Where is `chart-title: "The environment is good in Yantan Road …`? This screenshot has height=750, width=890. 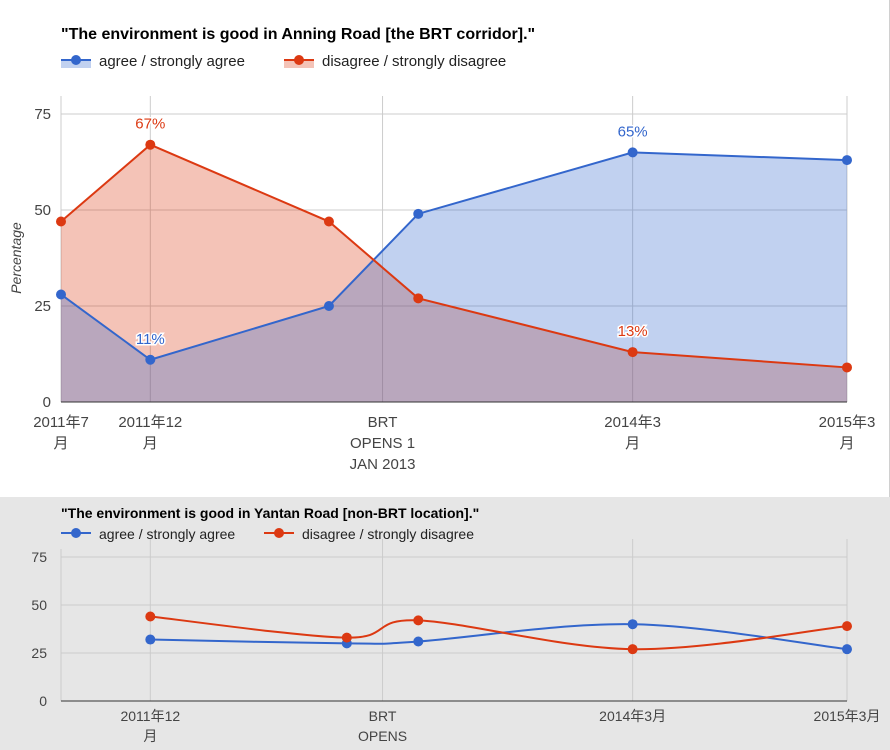 chart-title: "The environment is good in Yantan Road … is located at coordinates (270, 513).